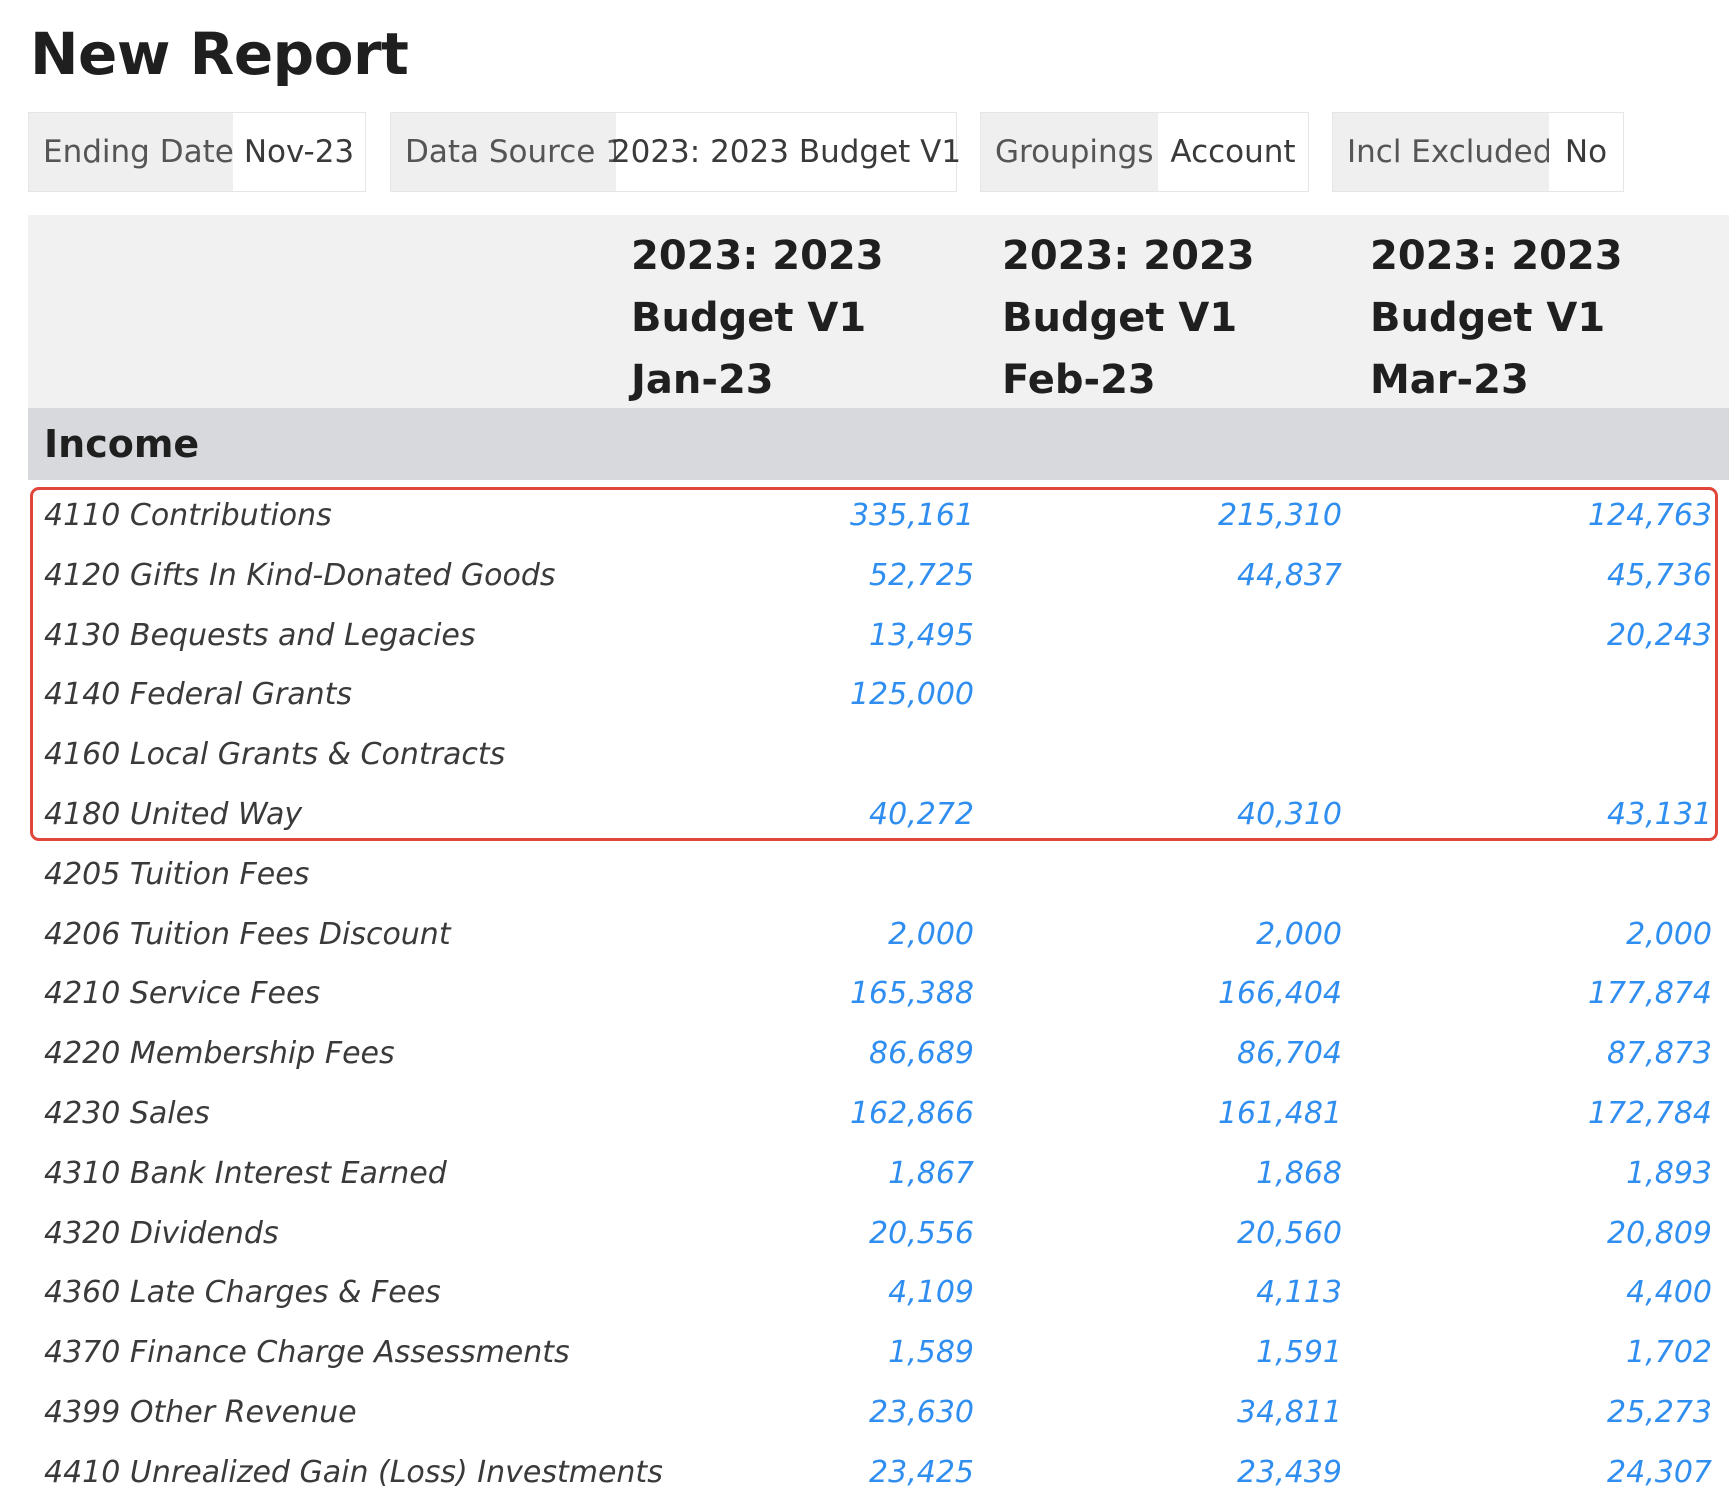 The width and height of the screenshot is (1729, 1512). Describe the element at coordinates (1299, 1293) in the screenshot. I see `value-feb: 4,113` at that location.